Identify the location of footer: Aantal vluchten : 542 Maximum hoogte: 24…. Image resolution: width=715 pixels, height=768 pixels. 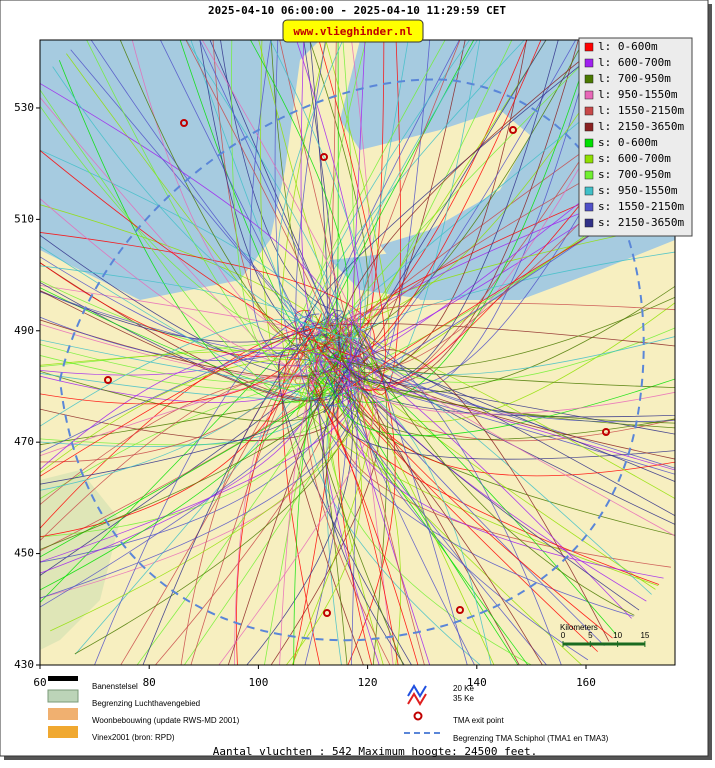
(375, 751).